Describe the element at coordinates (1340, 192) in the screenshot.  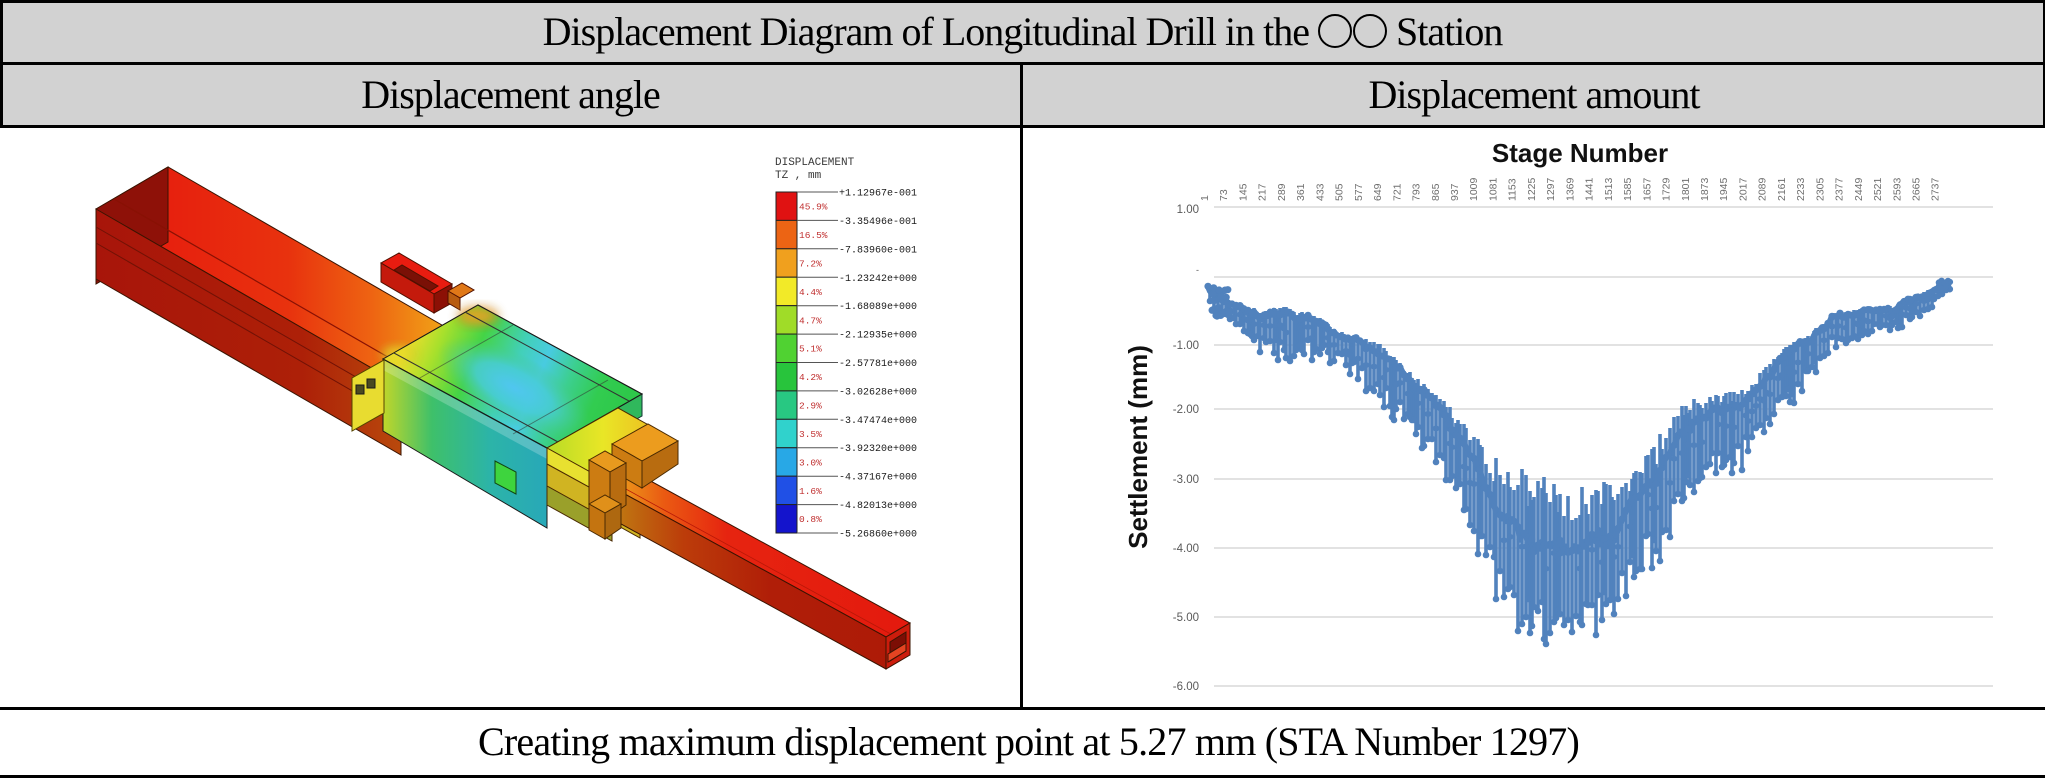
I see `svg-text: 505` at that location.